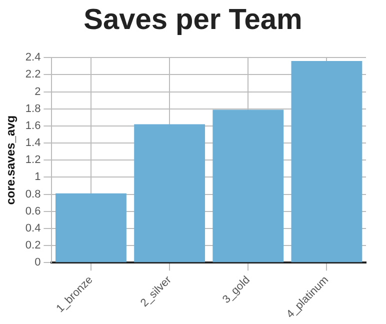 The width and height of the screenshot is (386, 324). I want to click on y-tick-label: 1, so click(37, 177).